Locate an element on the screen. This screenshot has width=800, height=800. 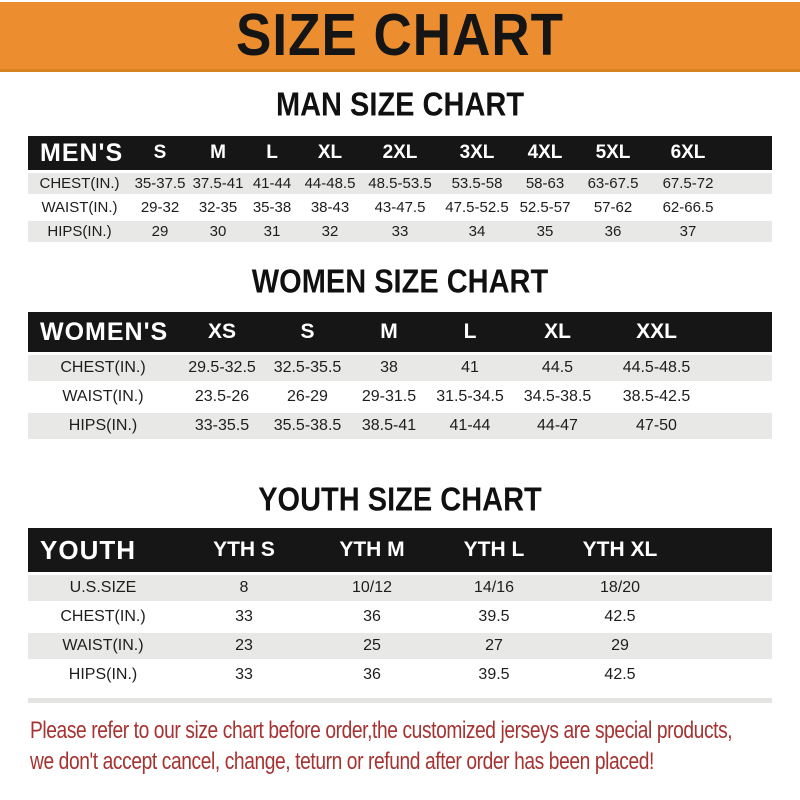
size-value-cell: 63-67.5 is located at coordinates (613, 183).